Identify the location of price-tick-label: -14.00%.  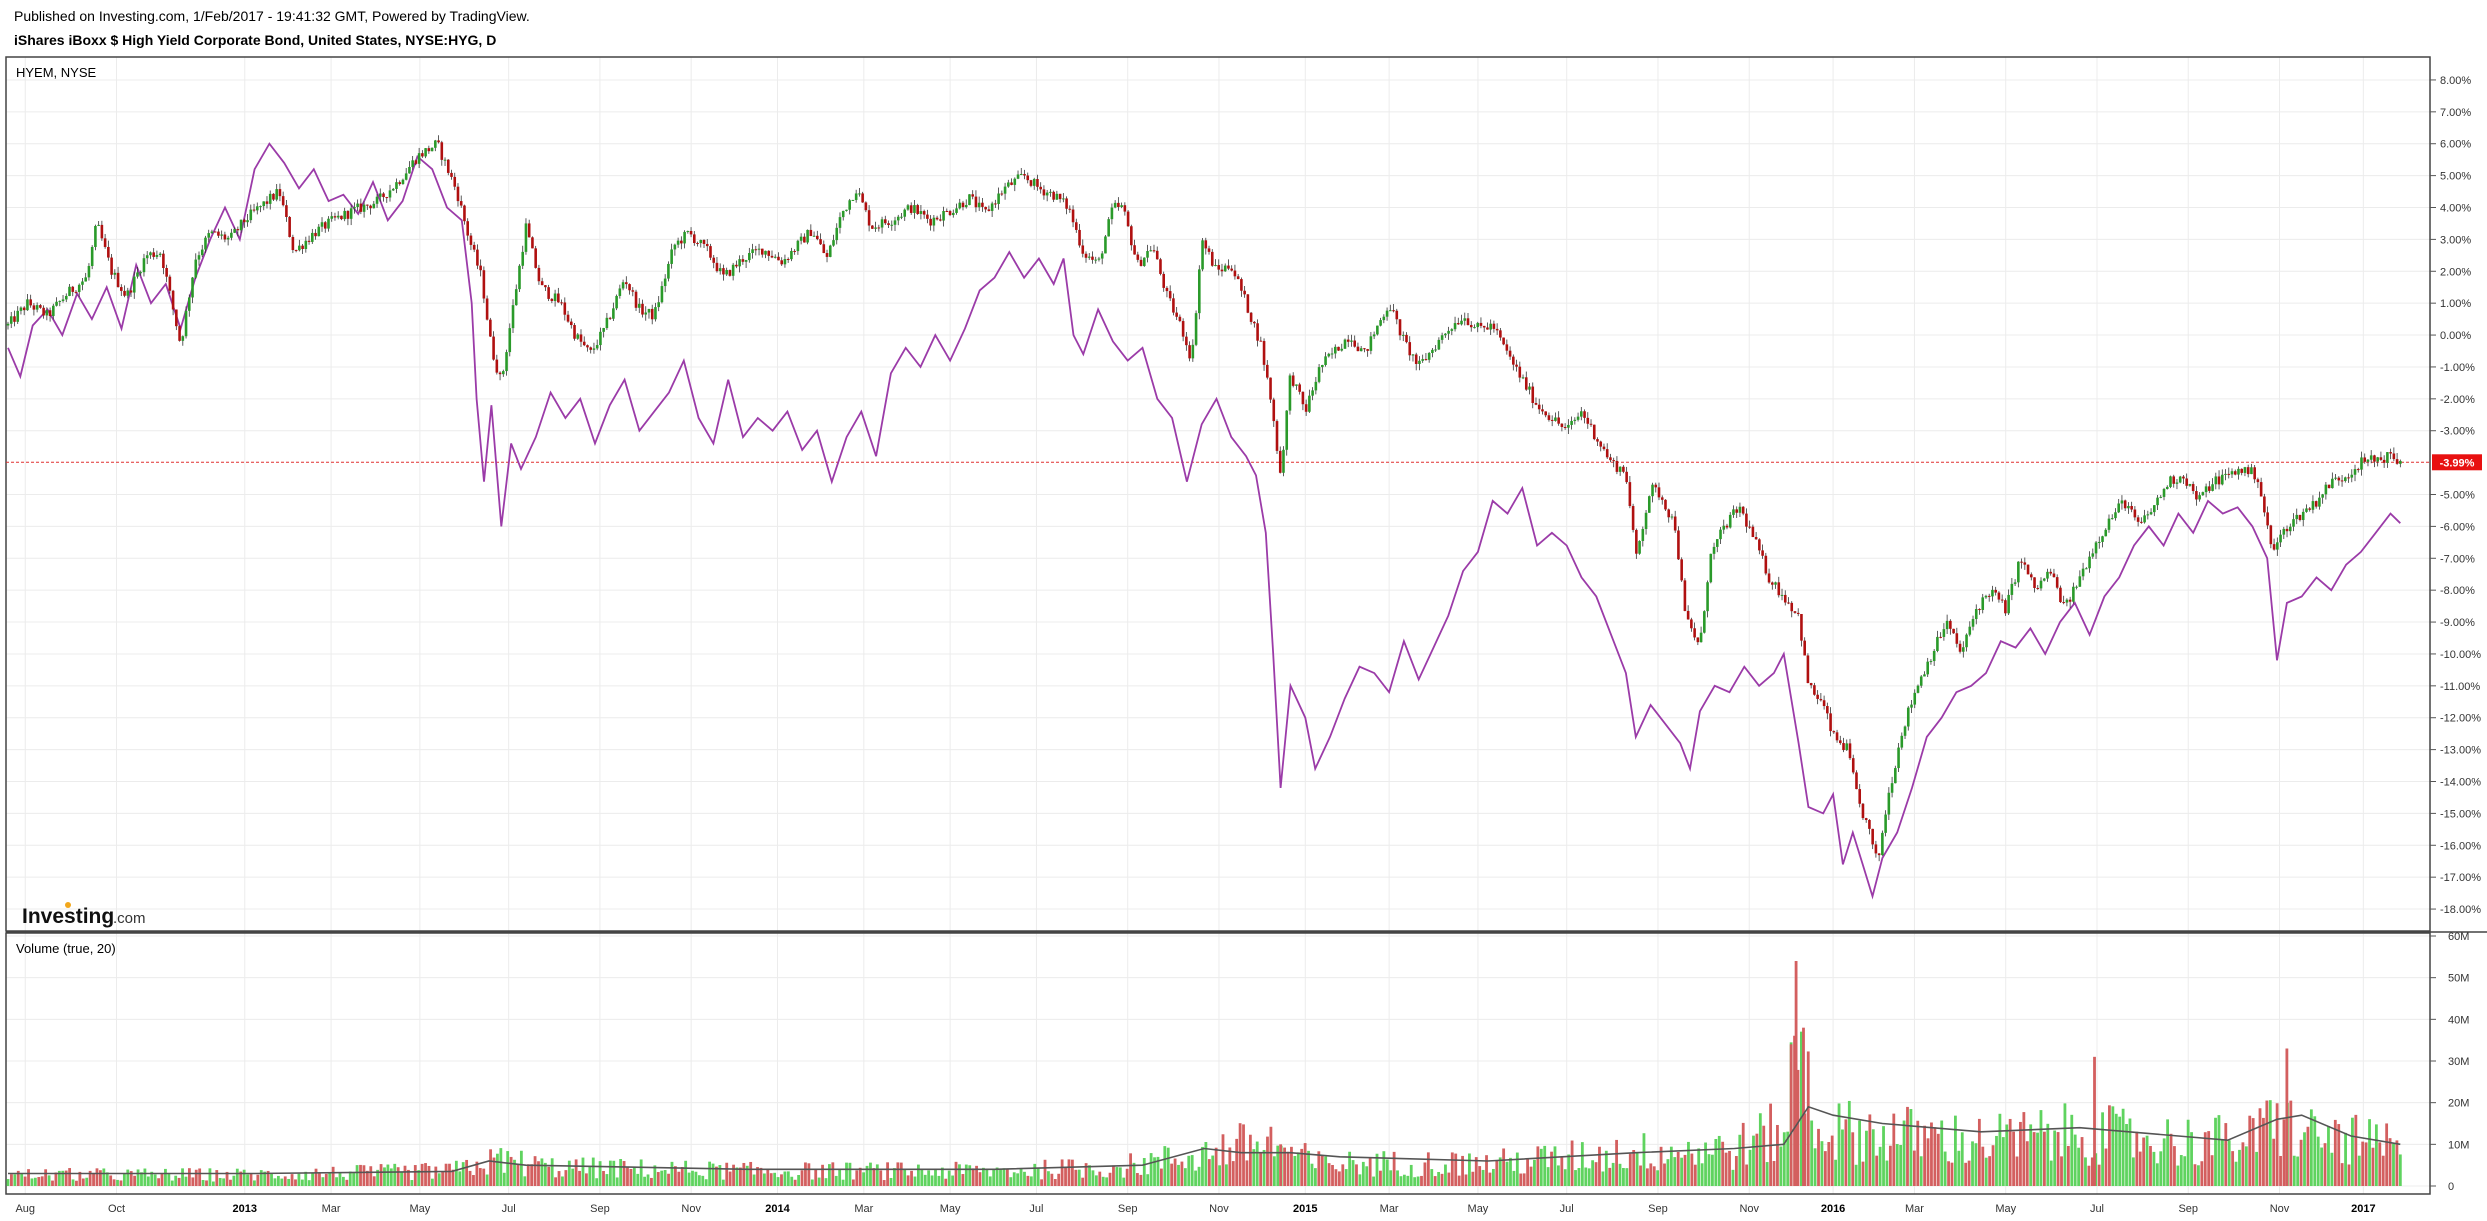
(2460, 783).